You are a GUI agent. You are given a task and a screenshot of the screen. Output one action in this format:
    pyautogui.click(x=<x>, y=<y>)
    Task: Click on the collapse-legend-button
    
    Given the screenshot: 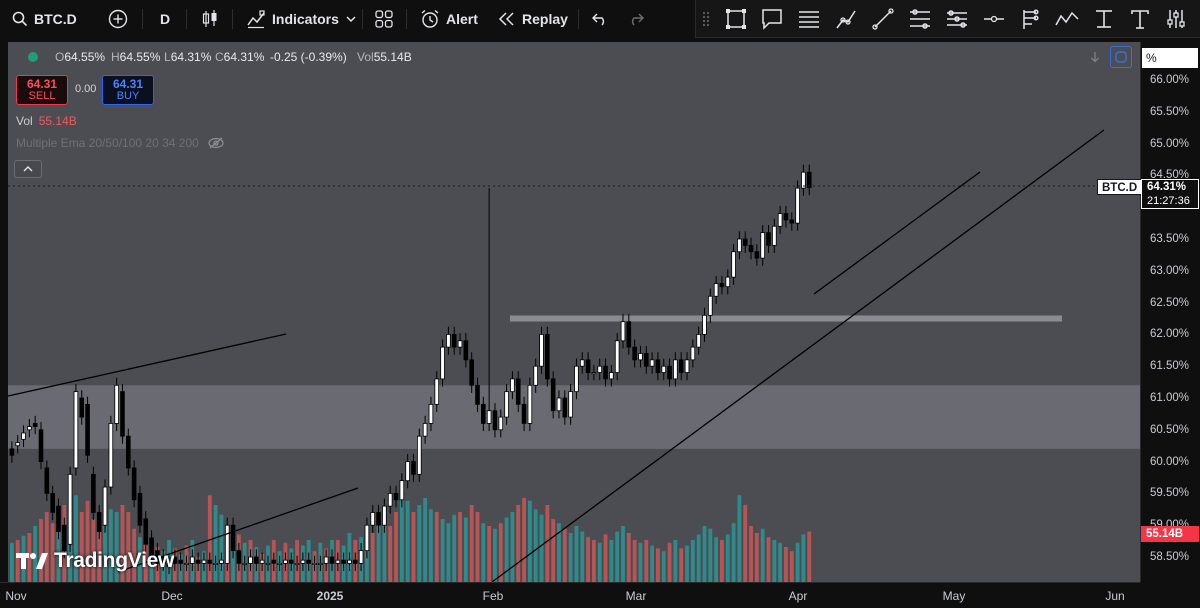 What is the action you would take?
    pyautogui.click(x=28, y=169)
    